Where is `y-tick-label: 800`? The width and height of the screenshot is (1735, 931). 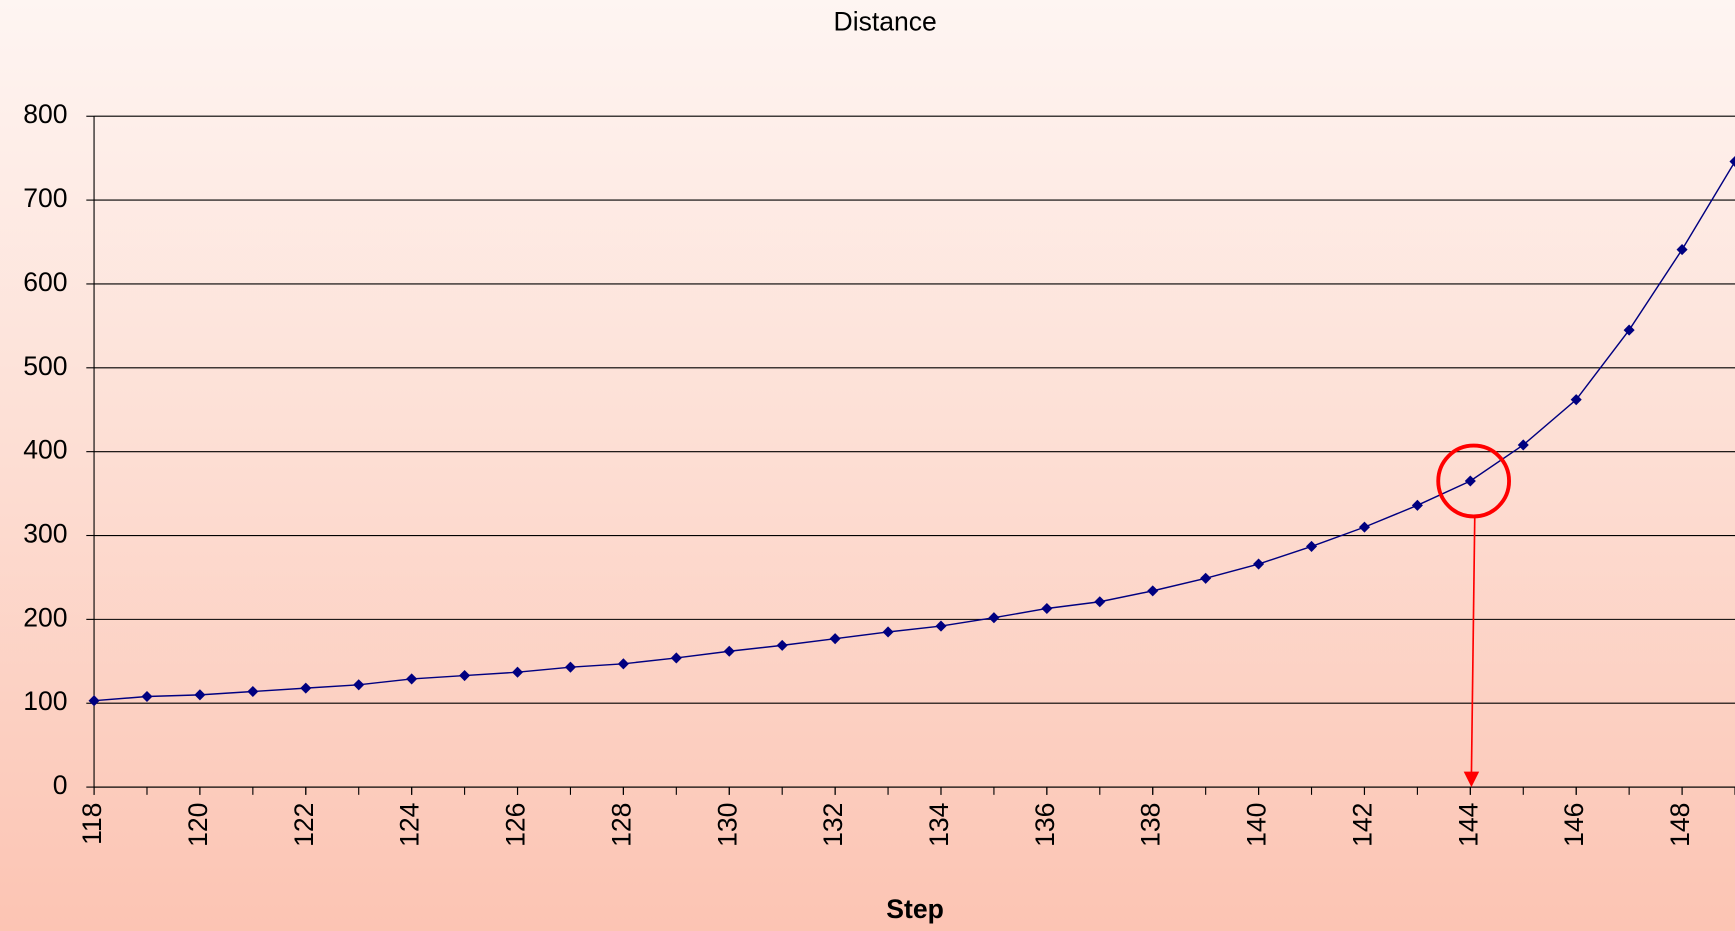 y-tick-label: 800 is located at coordinates (45, 114).